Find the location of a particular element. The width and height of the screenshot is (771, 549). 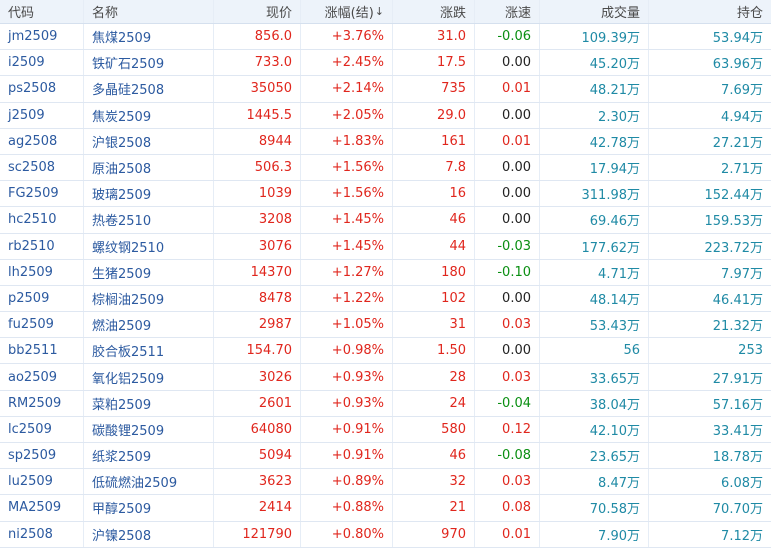

row-price: 64080 is located at coordinates (257, 429).